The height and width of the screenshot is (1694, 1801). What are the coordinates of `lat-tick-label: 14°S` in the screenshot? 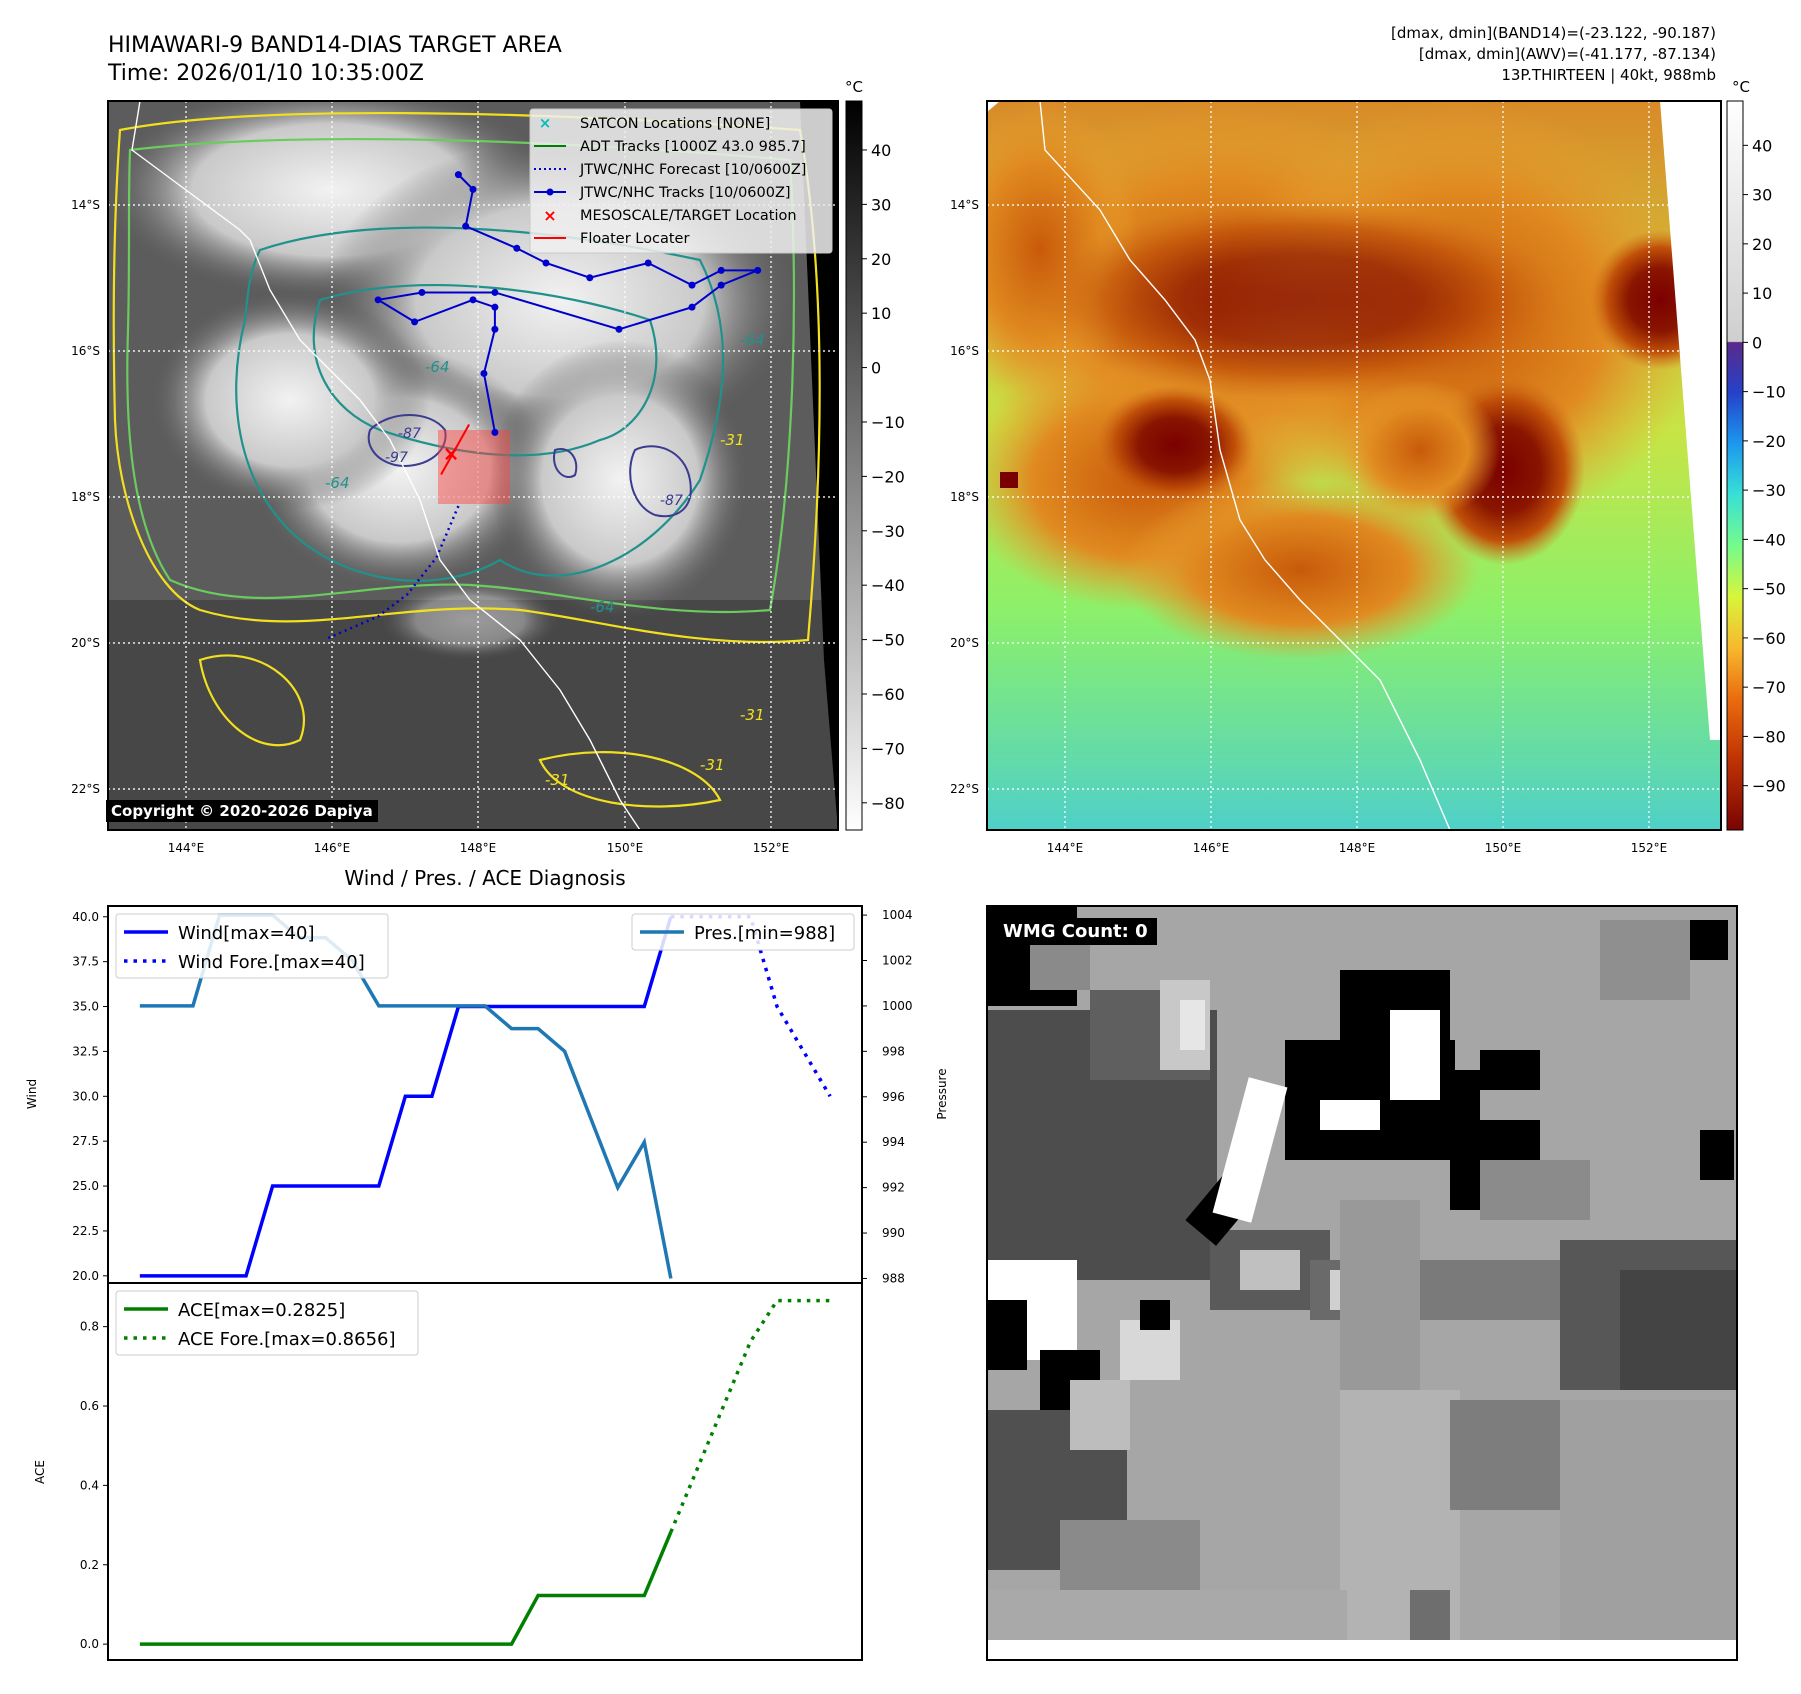 It's located at (964, 205).